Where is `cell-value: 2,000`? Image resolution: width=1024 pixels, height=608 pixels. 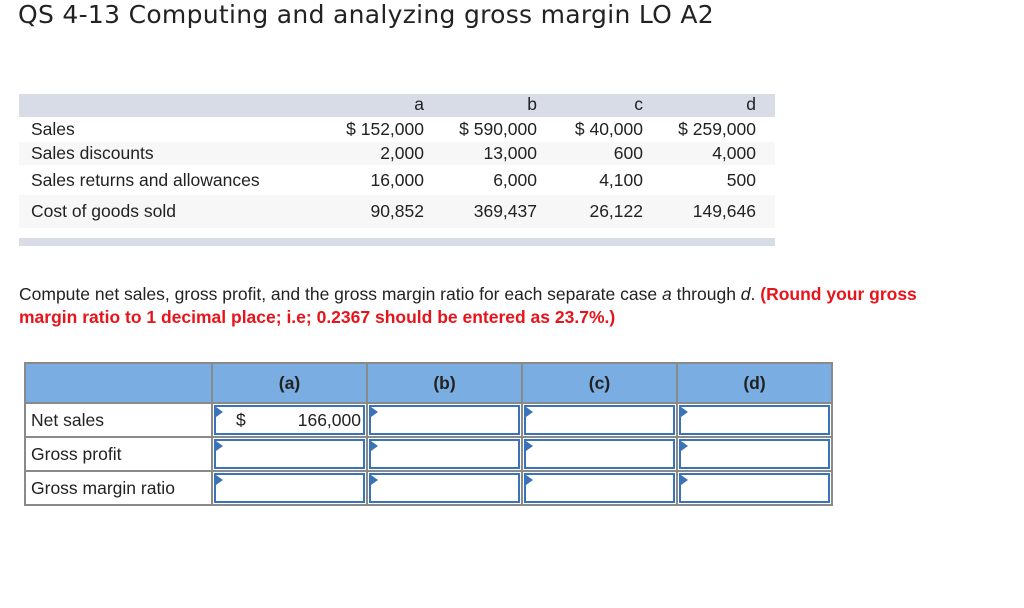
cell-value: 2,000 is located at coordinates (402, 153).